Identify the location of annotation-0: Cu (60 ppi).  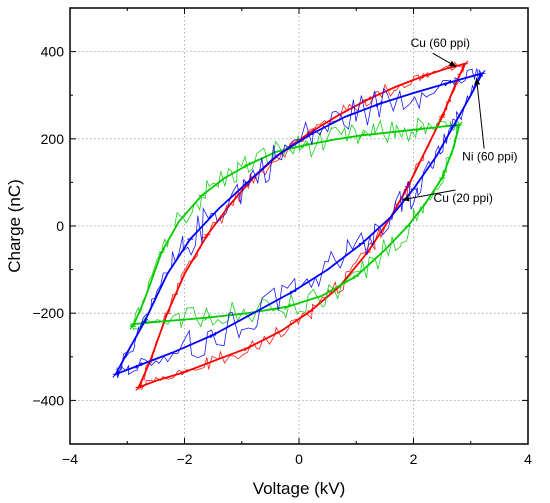
(440, 52).